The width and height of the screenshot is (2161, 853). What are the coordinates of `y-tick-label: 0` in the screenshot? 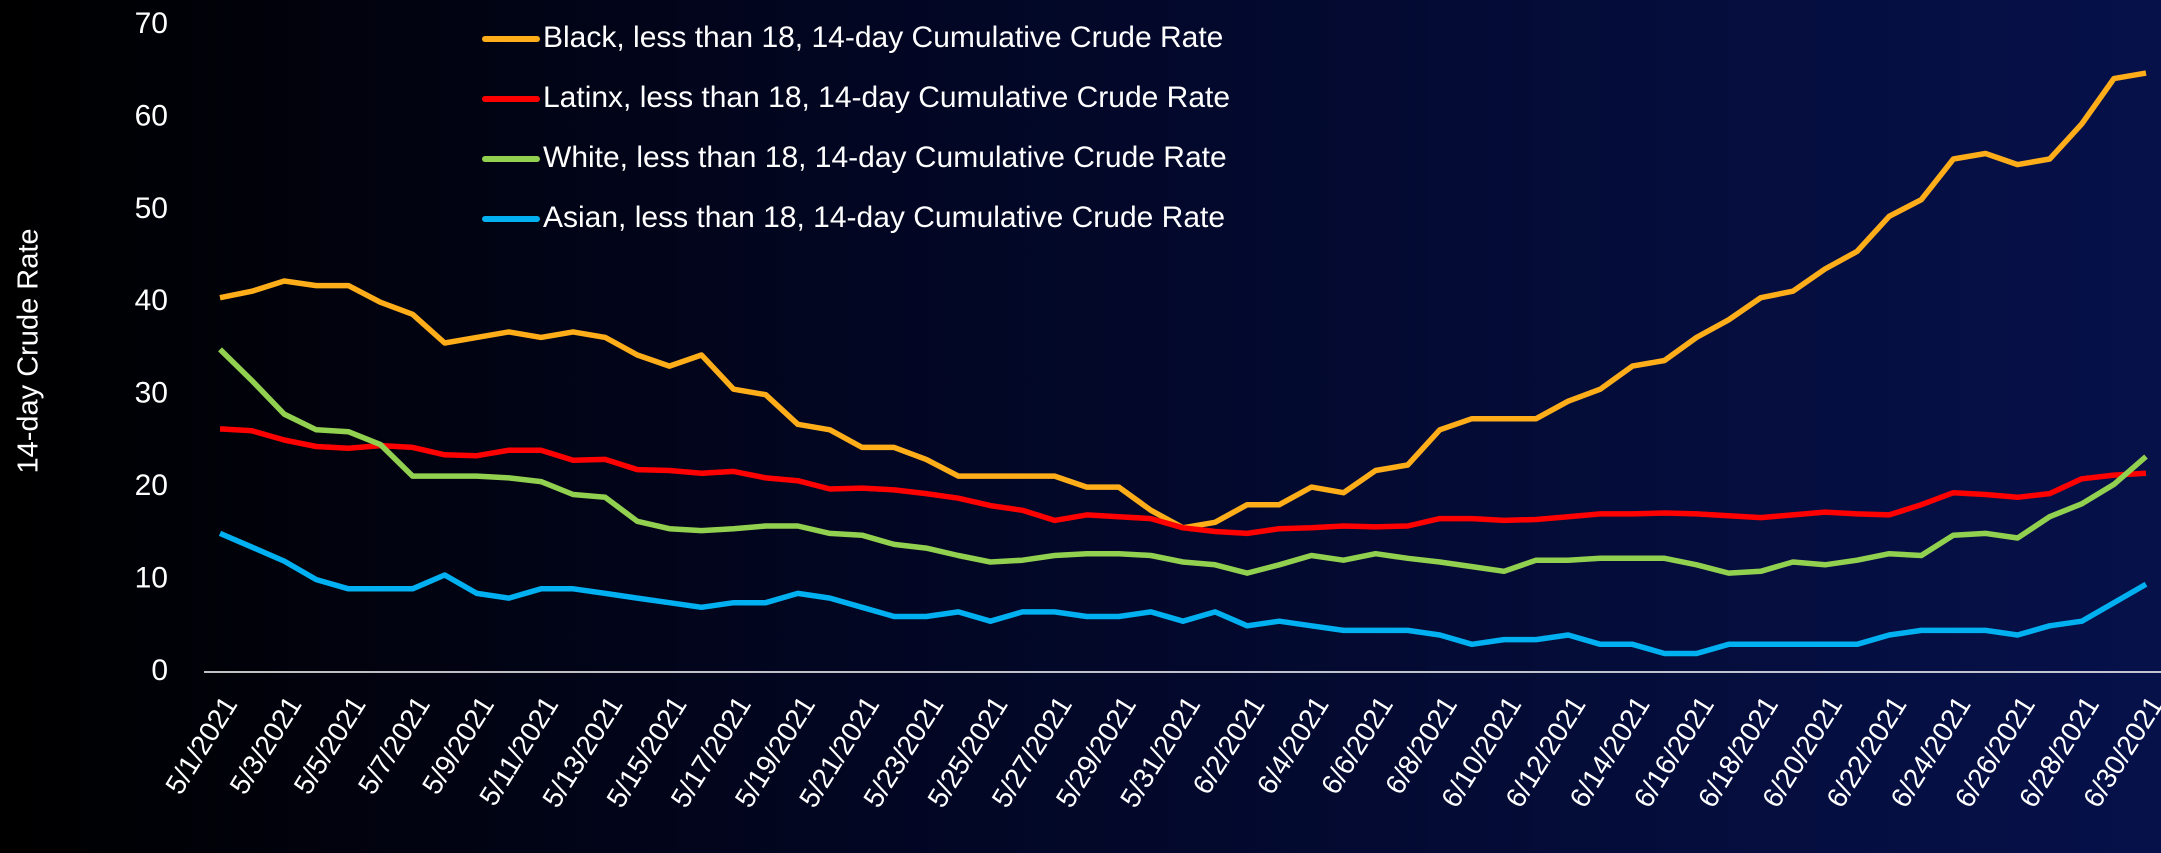 It's located at (159, 670).